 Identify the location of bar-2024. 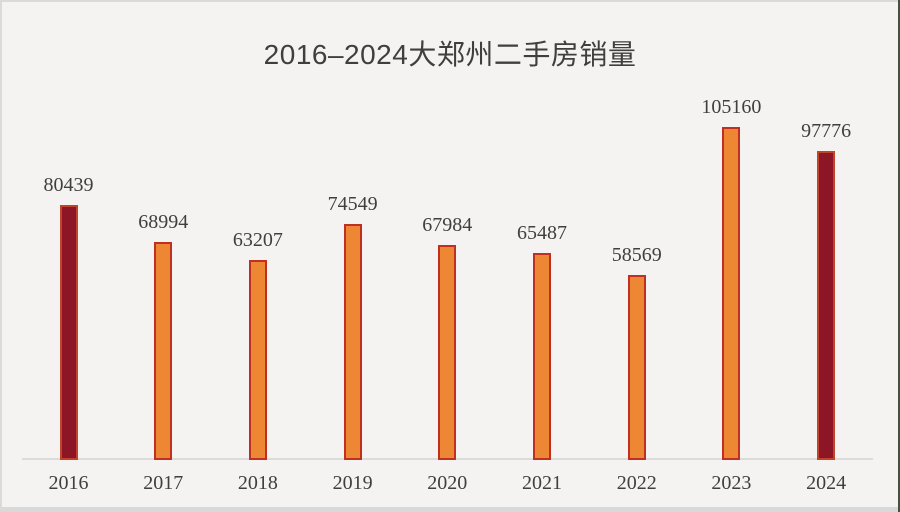
(826, 305).